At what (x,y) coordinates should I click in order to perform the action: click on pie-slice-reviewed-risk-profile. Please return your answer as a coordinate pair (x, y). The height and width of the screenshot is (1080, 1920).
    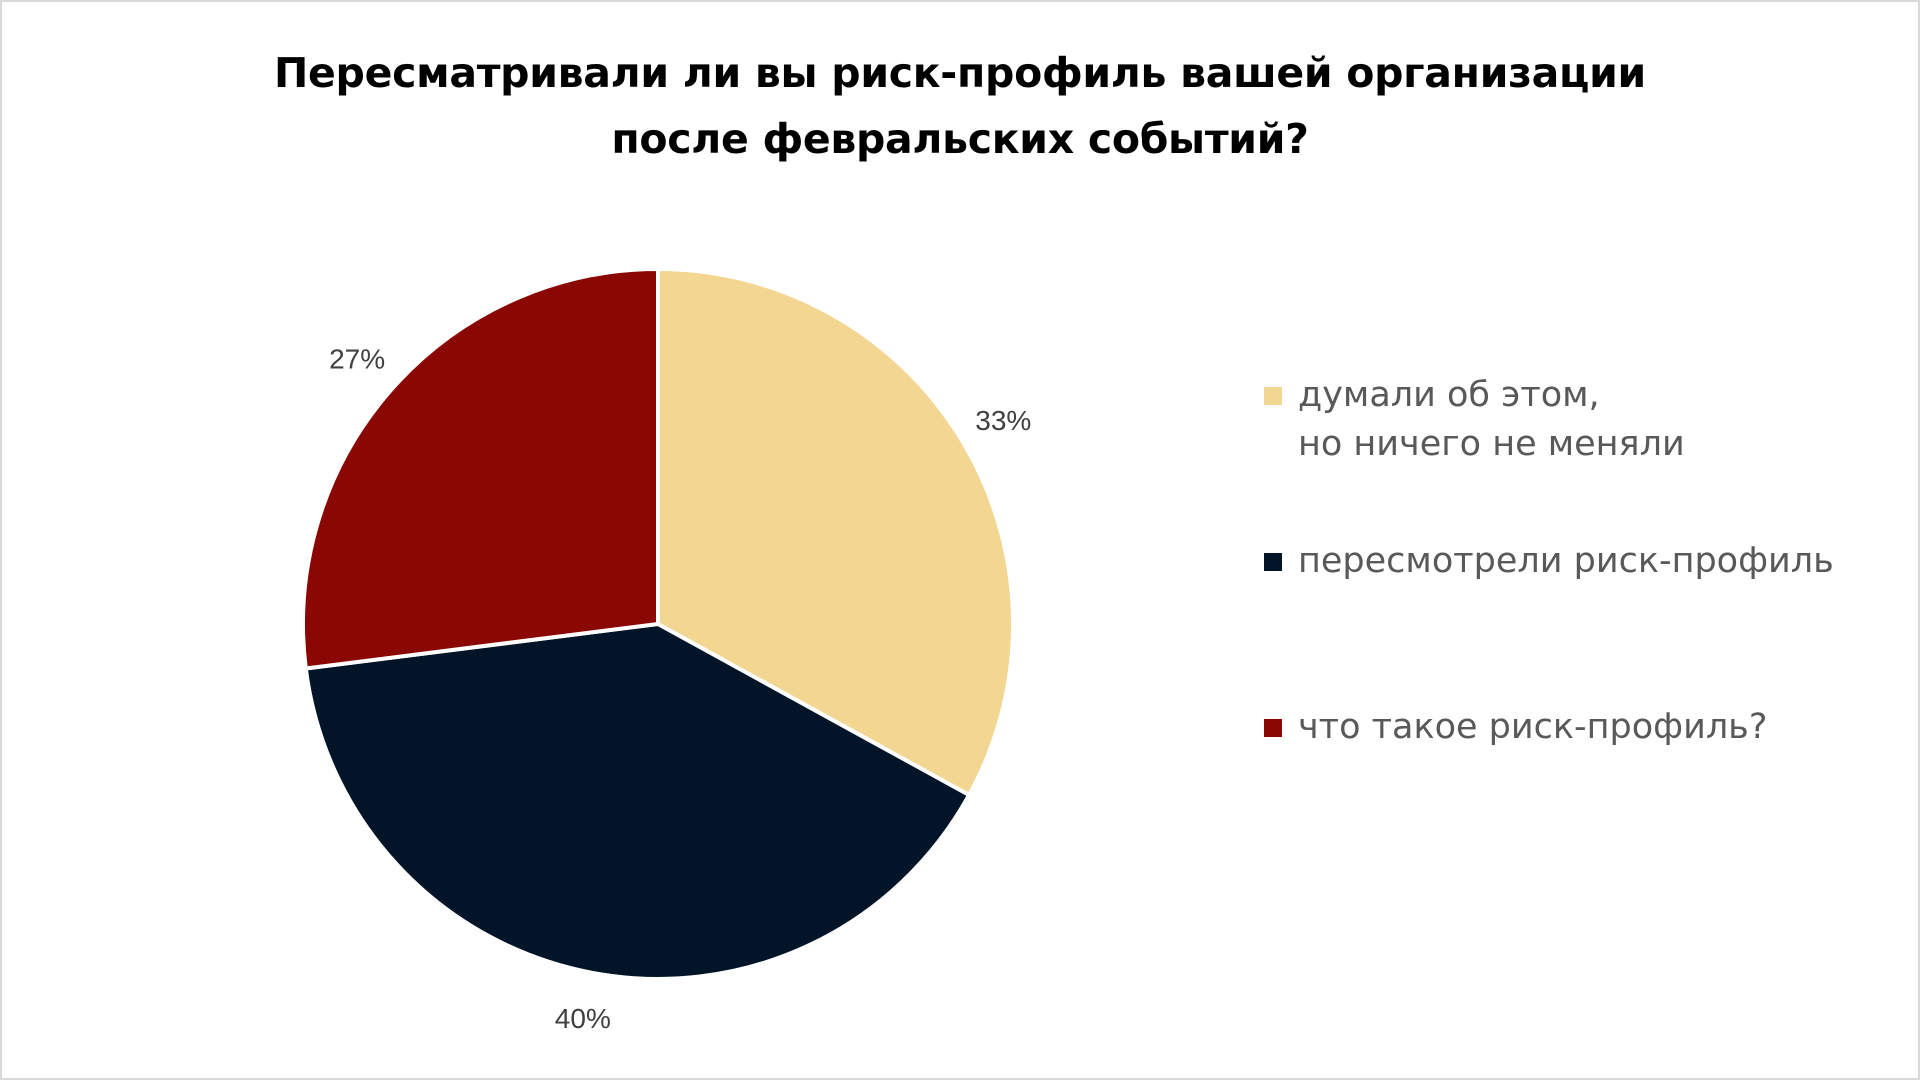
    Looking at the image, I should click on (637, 801).